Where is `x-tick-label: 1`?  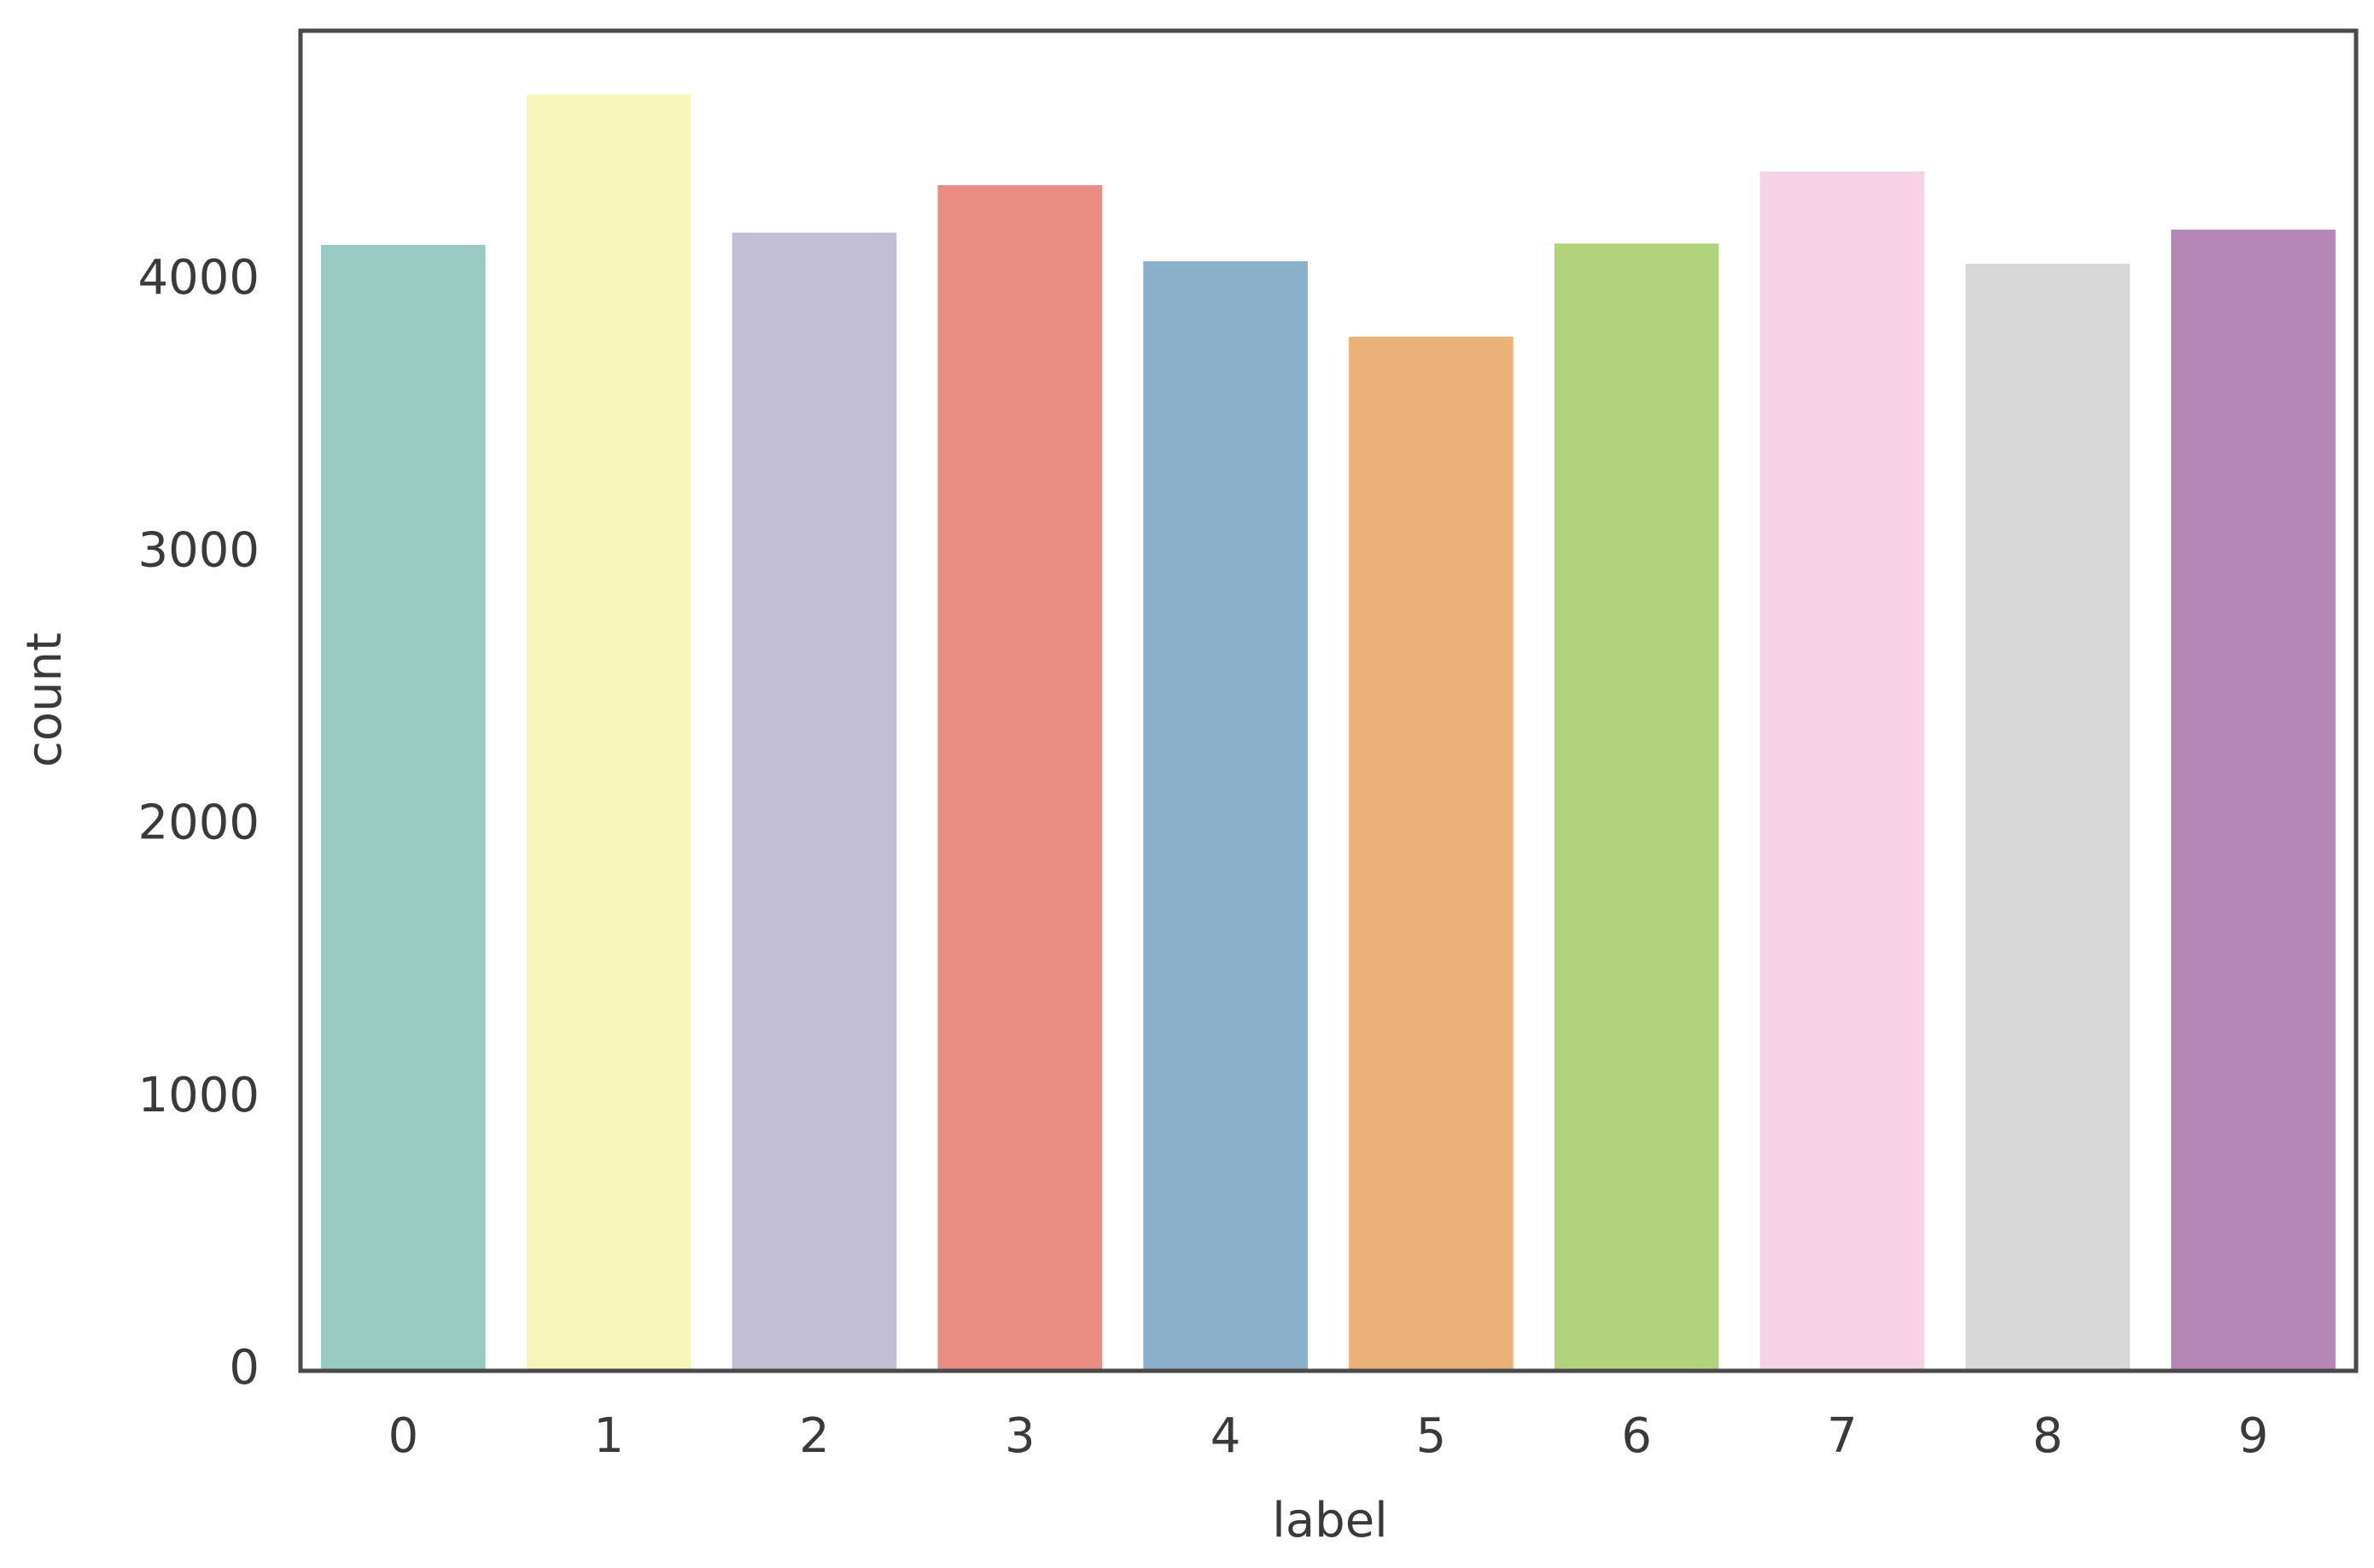 x-tick-label: 1 is located at coordinates (608, 1436).